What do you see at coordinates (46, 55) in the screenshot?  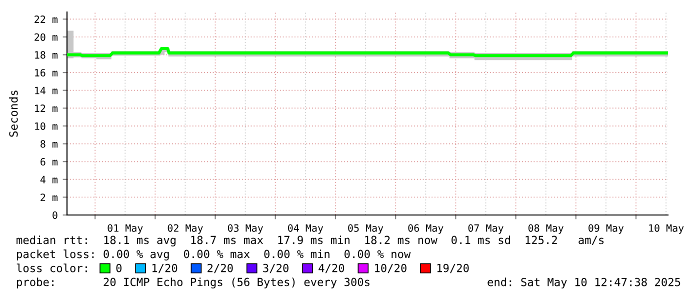 I see `y-tick-label: 18 m` at bounding box center [46, 55].